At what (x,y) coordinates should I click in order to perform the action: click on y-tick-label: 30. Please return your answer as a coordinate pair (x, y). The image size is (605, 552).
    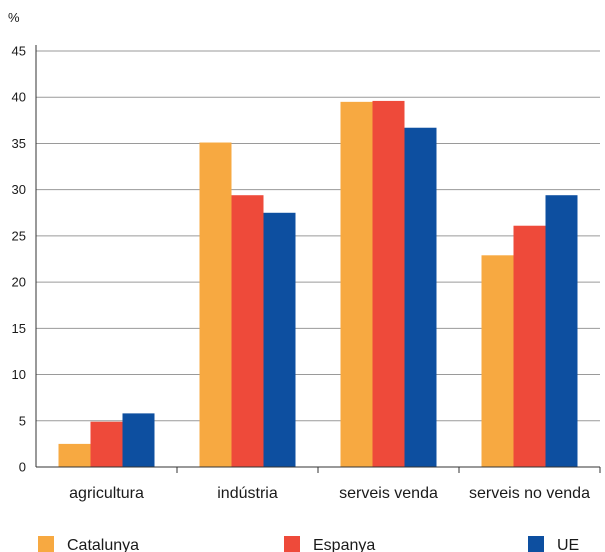
    Looking at the image, I should click on (19, 189).